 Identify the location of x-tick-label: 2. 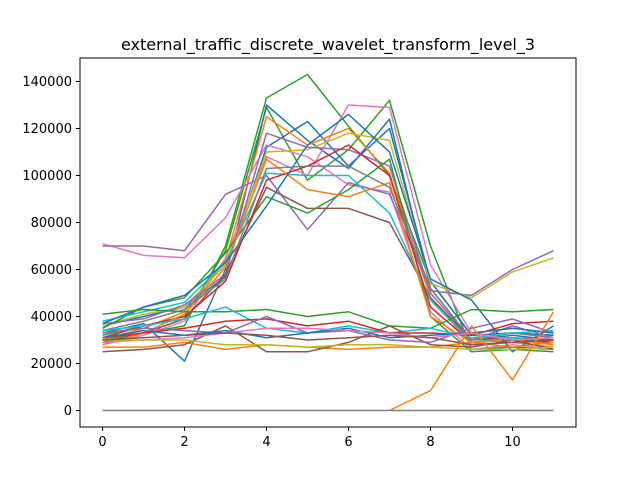
(184, 442).